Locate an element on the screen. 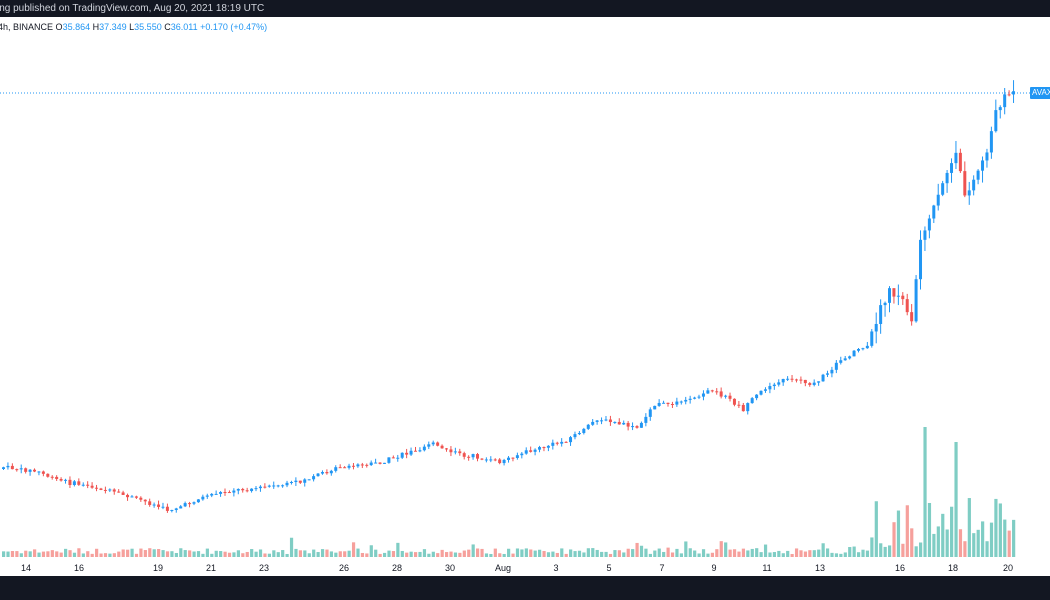  x-tick-label: 11 is located at coordinates (766, 568).